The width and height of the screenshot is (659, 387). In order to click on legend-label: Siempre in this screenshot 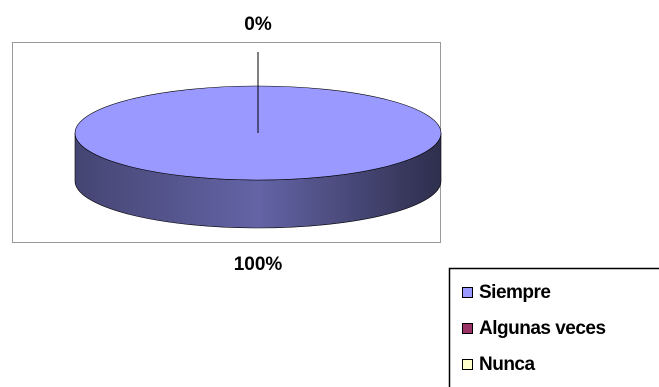, I will do `click(514, 292)`.